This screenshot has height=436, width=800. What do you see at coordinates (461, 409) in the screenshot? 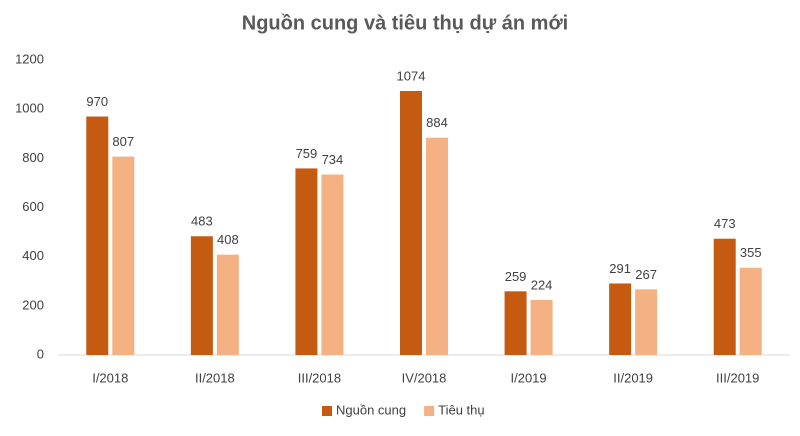
I see `legend-label: Tiêu thụ` at bounding box center [461, 409].